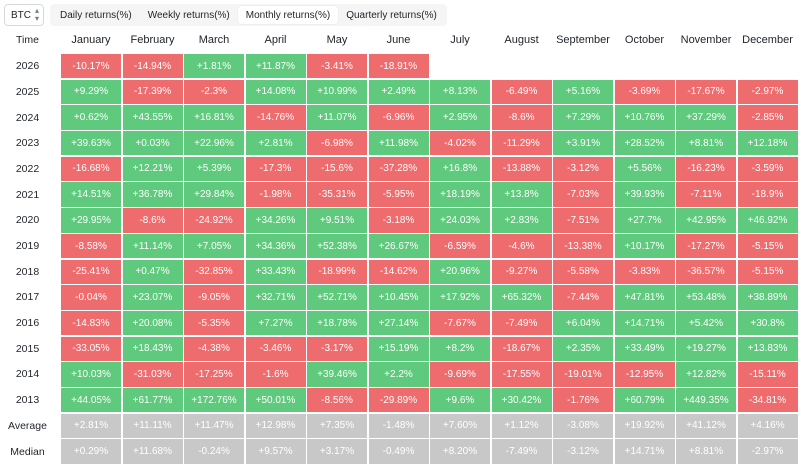 This screenshot has width=800, height=472. I want to click on return-cell: +20.96%, so click(460, 271).